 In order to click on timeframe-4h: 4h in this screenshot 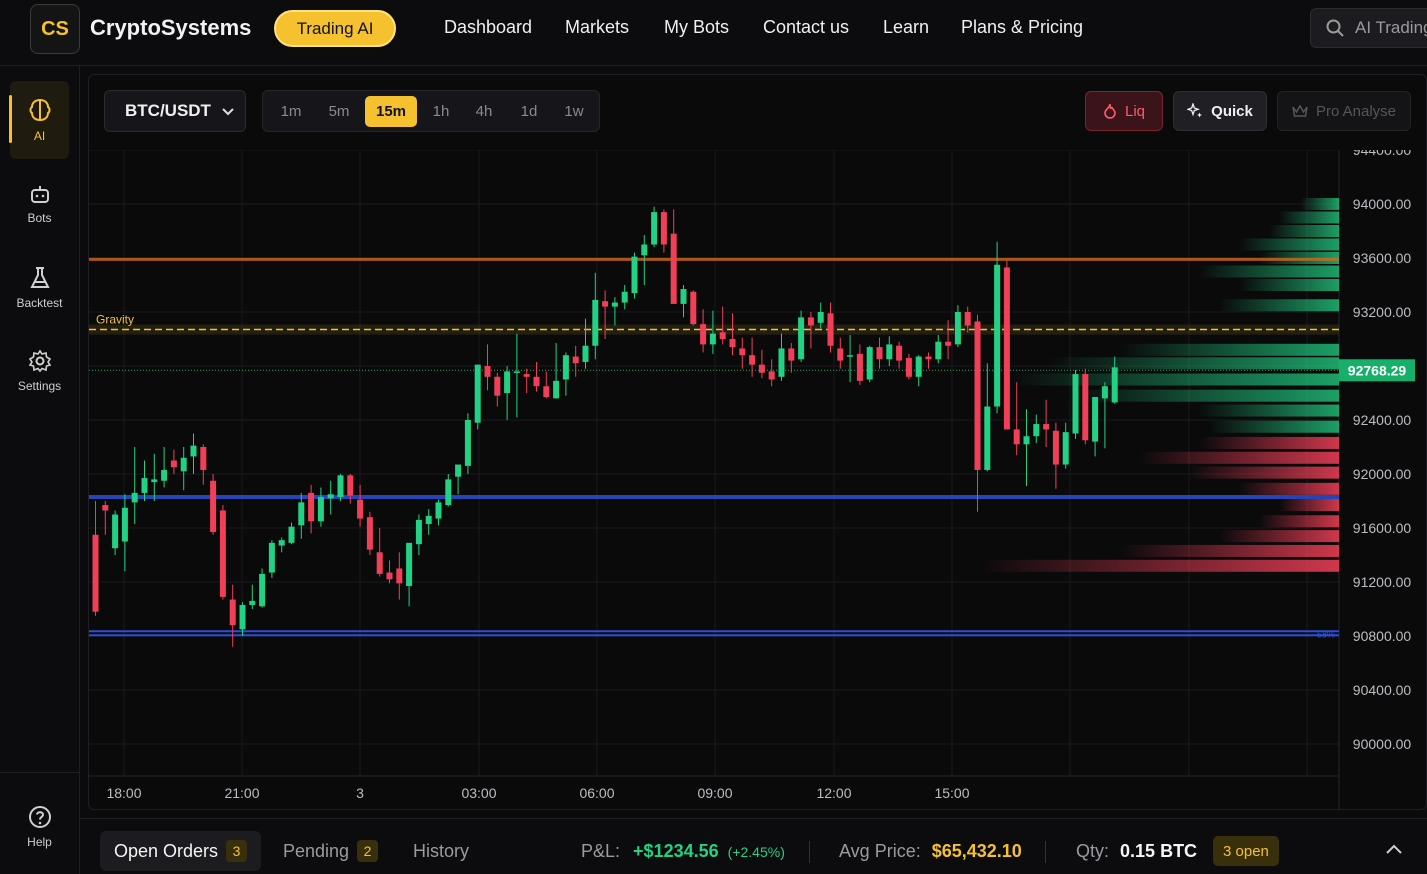, I will do `click(484, 111)`.